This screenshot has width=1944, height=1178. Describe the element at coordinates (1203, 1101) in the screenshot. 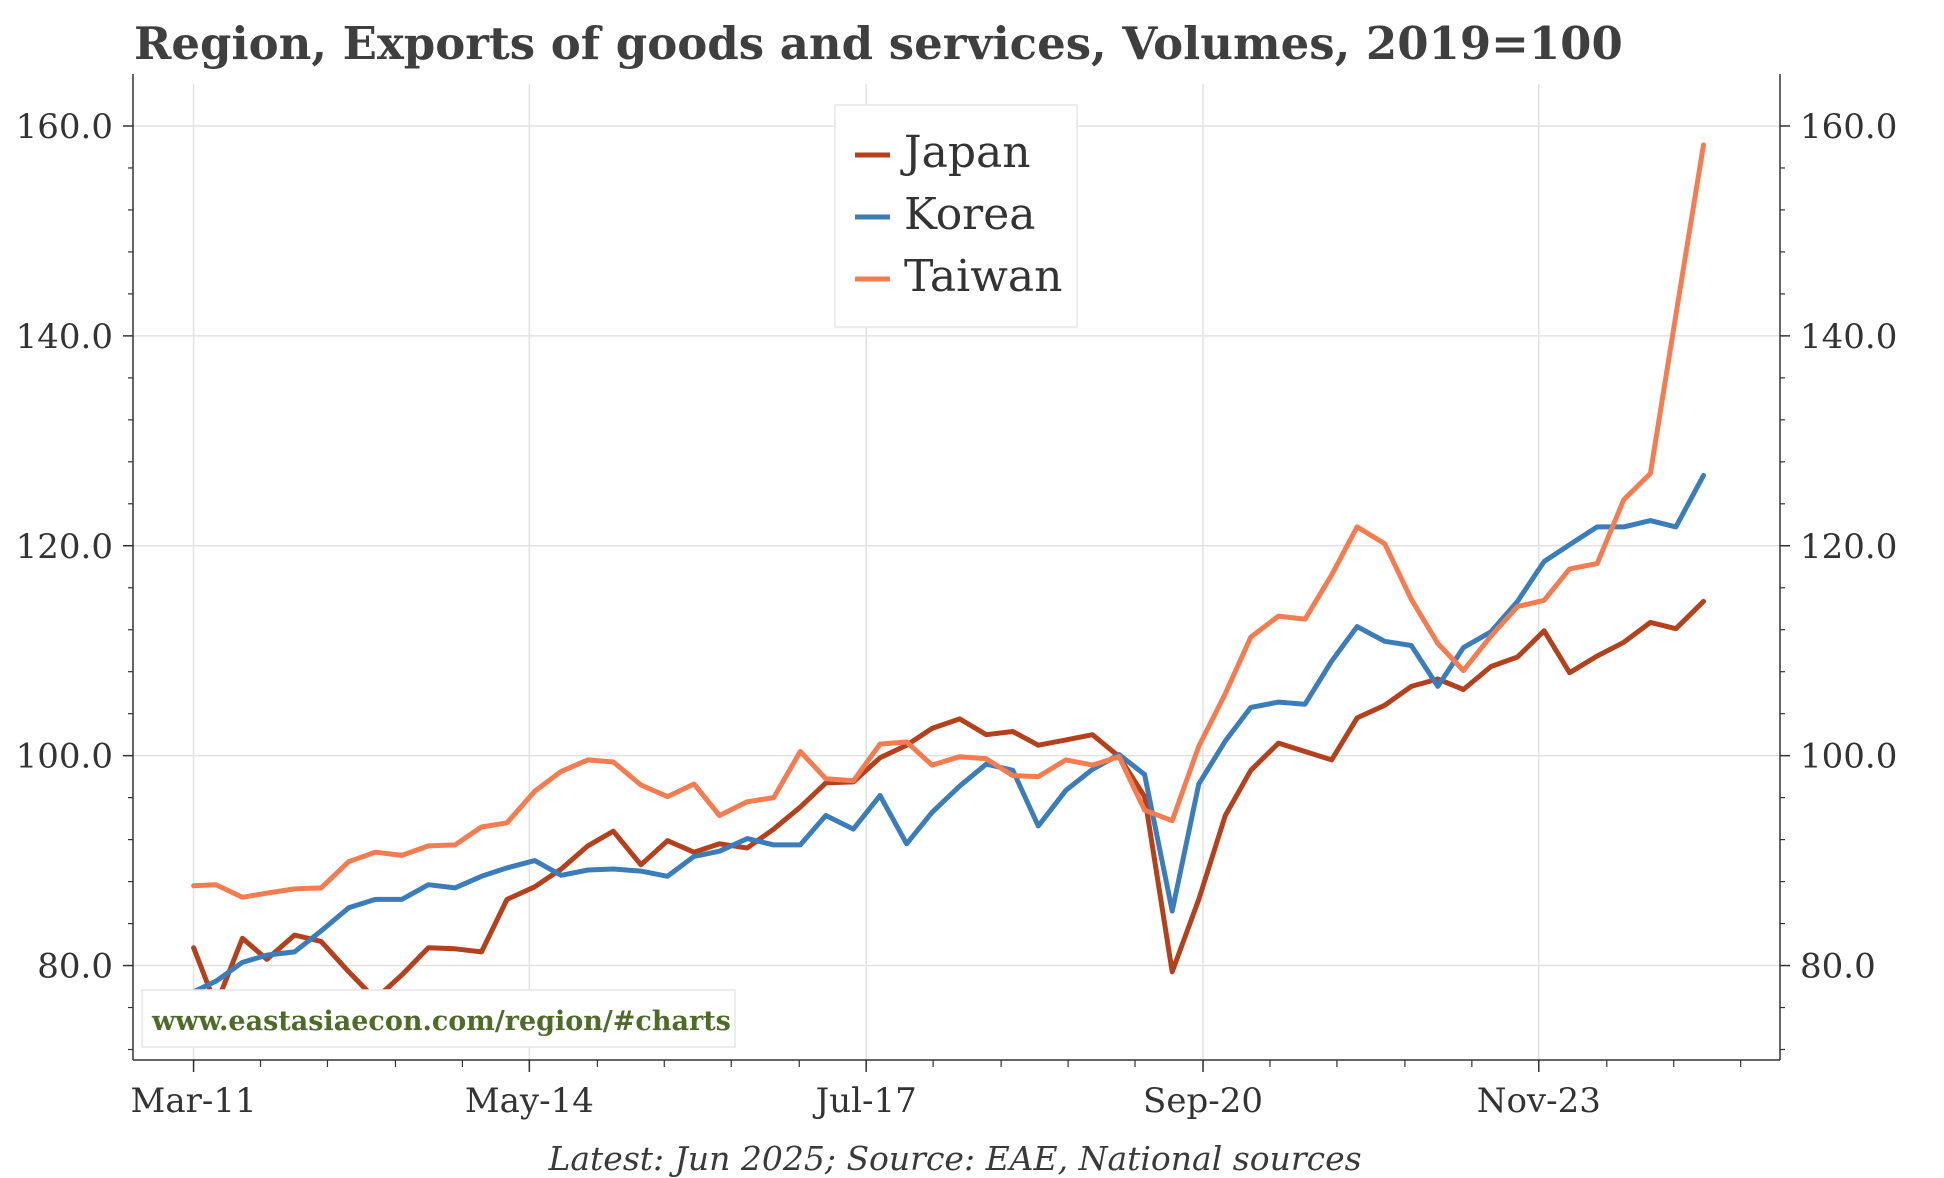

I see `x-tick-label-3: Sep-20` at that location.